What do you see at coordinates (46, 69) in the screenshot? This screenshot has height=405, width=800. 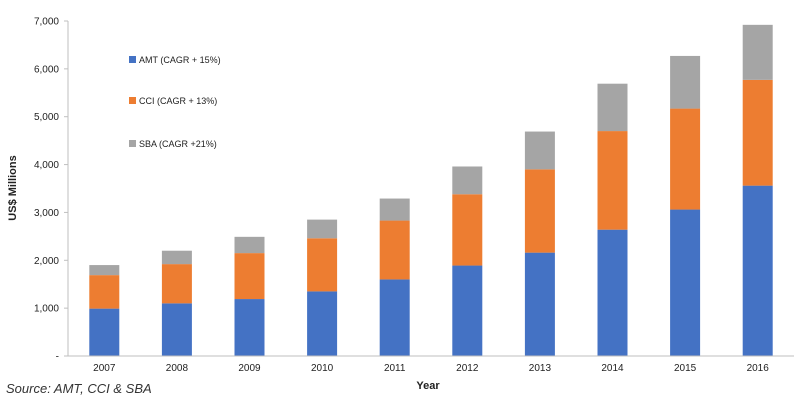 I see `y-tick-label: 6,000` at bounding box center [46, 69].